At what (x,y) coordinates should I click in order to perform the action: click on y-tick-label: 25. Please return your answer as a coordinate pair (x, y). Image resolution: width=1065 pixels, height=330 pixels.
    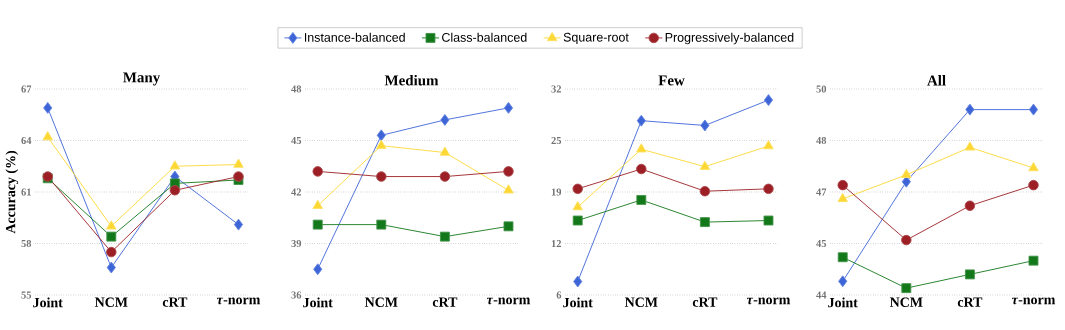
    Looking at the image, I should click on (556, 140).